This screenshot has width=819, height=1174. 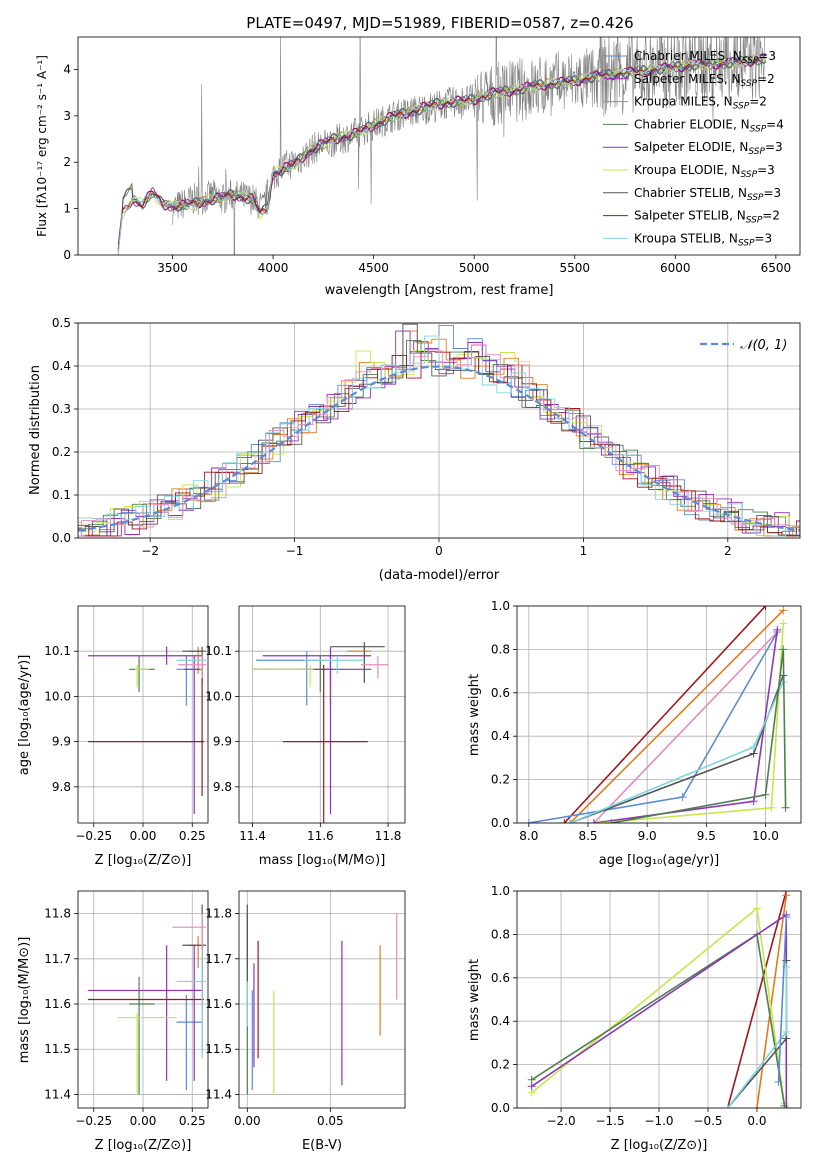 What do you see at coordinates (322, 999) in the screenshot?
I see `mass-ebv-plot-area` at bounding box center [322, 999].